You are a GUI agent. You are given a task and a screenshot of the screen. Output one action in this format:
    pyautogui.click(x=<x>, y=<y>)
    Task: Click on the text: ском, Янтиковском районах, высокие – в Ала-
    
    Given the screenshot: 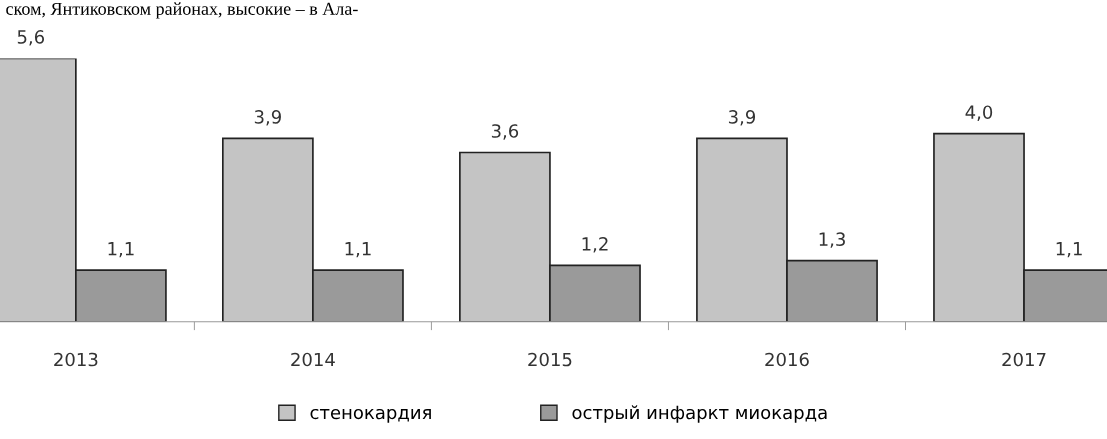 What is the action you would take?
    pyautogui.click(x=182, y=10)
    